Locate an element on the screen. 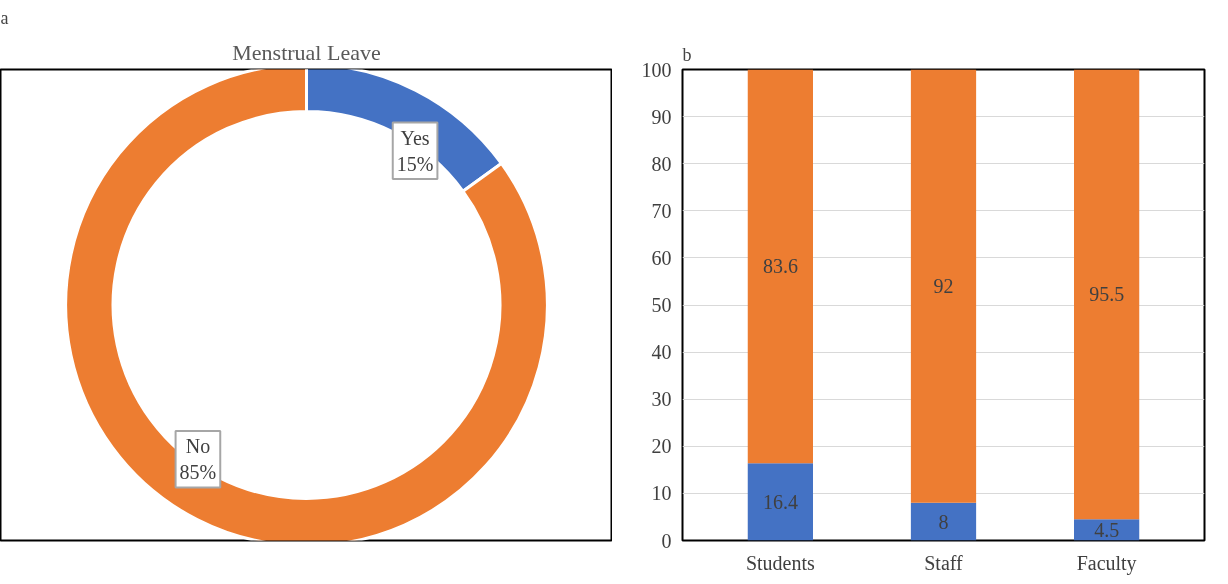  data-label: 92 is located at coordinates (943, 286).